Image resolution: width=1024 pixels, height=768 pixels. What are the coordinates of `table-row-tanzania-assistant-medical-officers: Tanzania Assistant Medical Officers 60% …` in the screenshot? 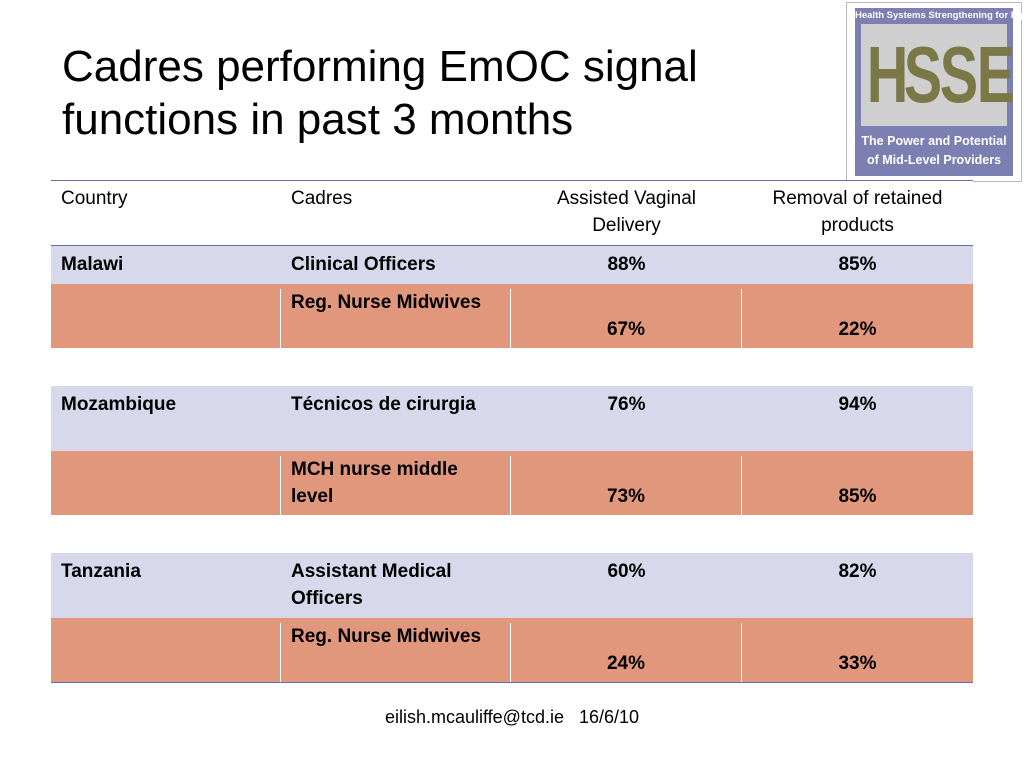 It's located at (512, 585).